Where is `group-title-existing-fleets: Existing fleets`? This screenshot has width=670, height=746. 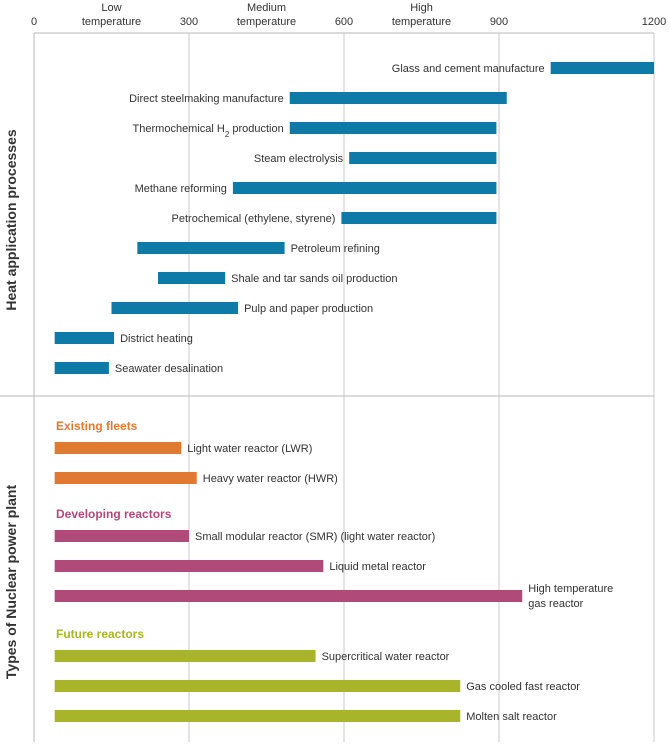 group-title-existing-fleets: Existing fleets is located at coordinates (97, 426).